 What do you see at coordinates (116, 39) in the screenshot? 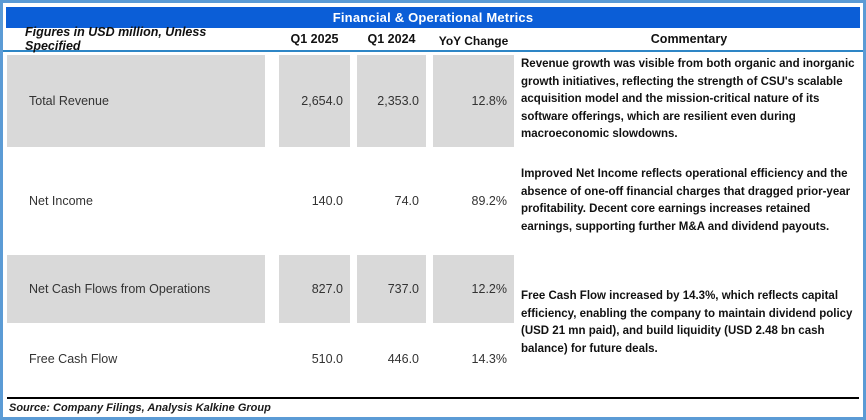
I see `header-figures-label: Figures in USD million, Unless Specified` at bounding box center [116, 39].